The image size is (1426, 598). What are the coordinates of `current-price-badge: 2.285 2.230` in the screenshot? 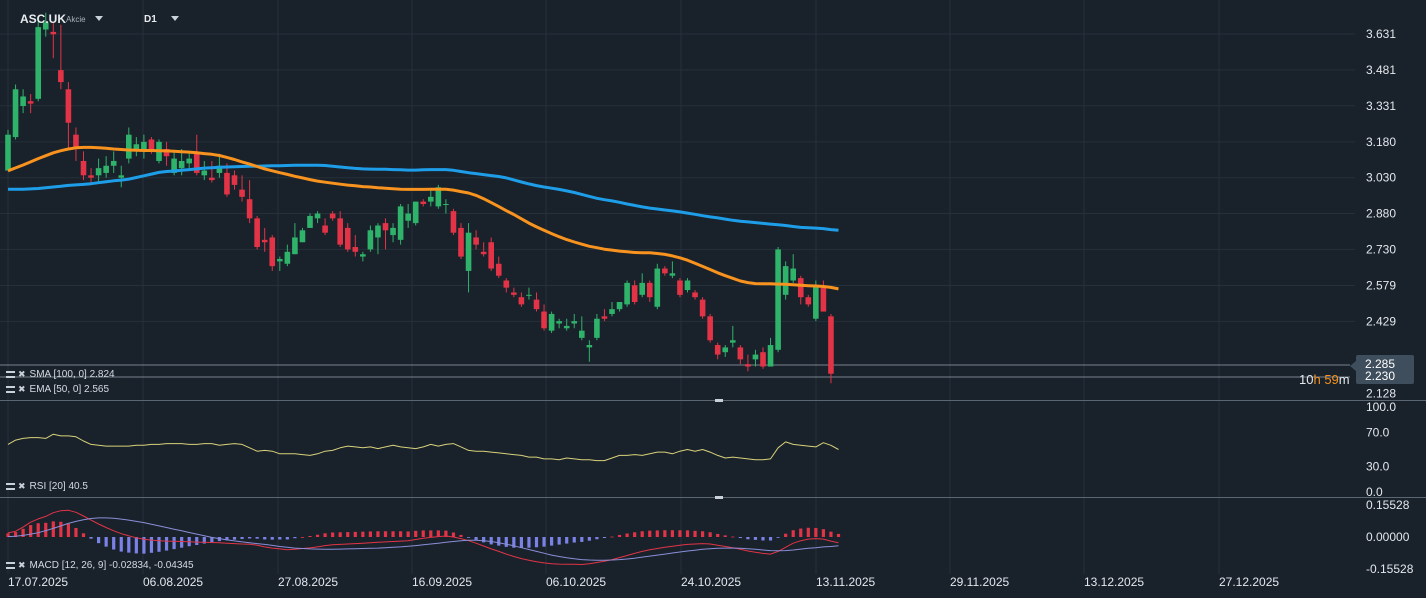 It's located at (1385, 369).